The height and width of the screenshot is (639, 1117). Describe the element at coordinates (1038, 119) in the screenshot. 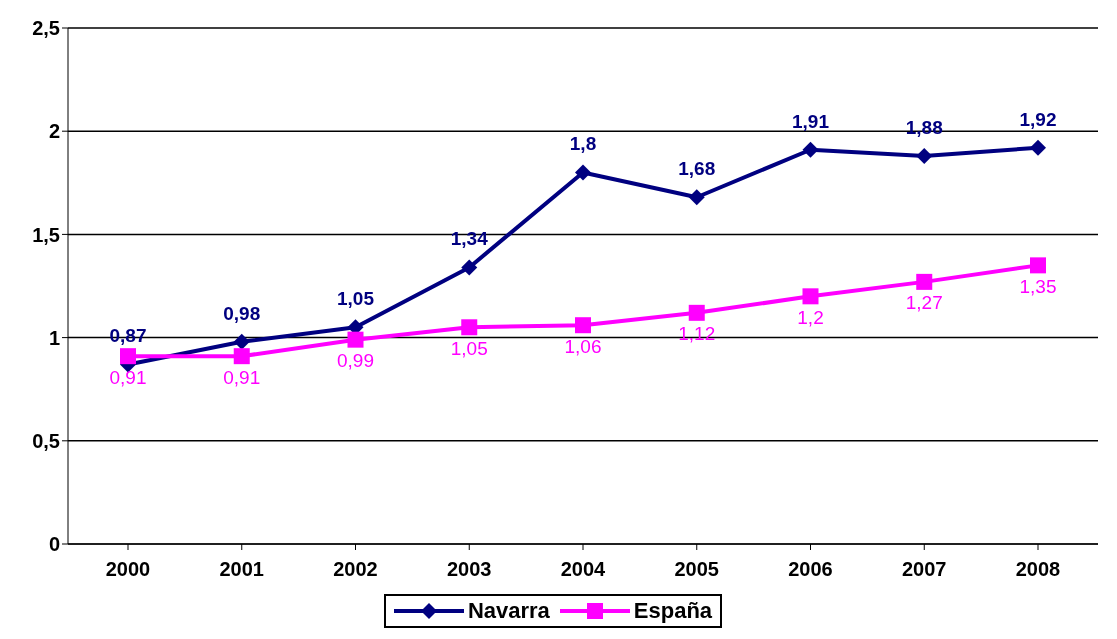

I see `data-label: 1,92` at that location.